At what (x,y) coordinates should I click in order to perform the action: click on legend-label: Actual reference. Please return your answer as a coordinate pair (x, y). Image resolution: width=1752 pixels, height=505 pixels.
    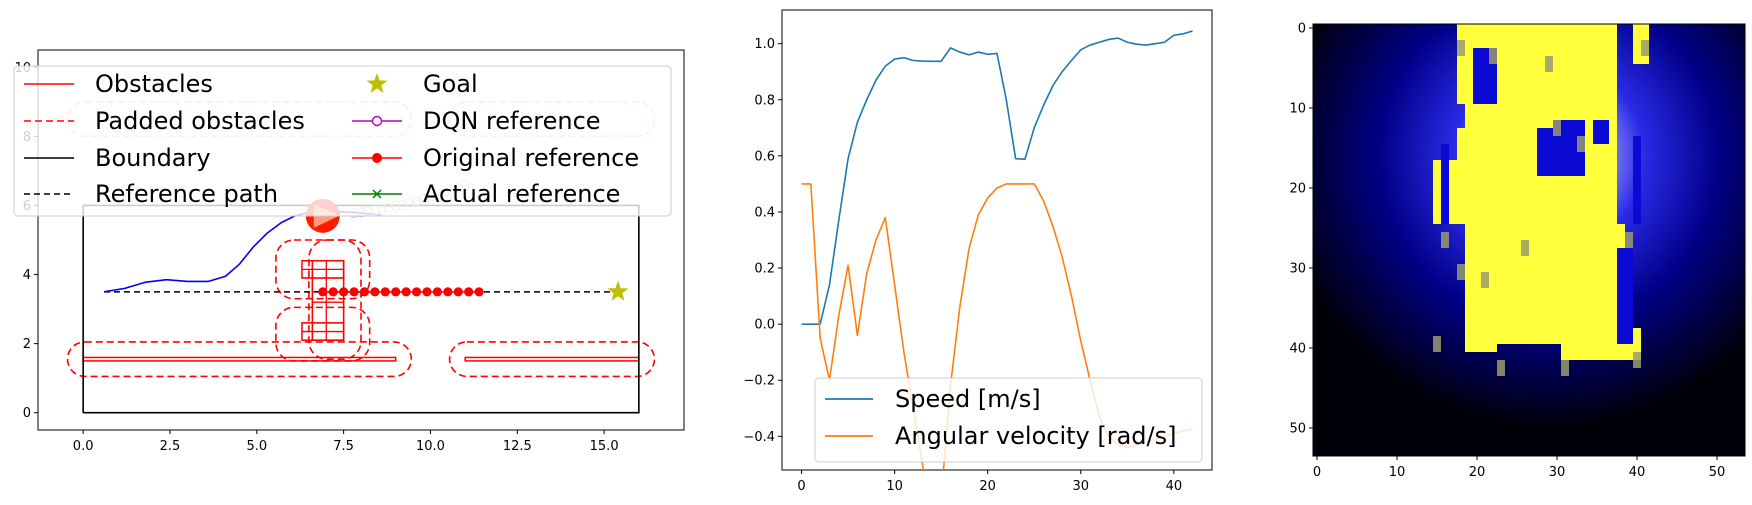
    Looking at the image, I should click on (521, 194).